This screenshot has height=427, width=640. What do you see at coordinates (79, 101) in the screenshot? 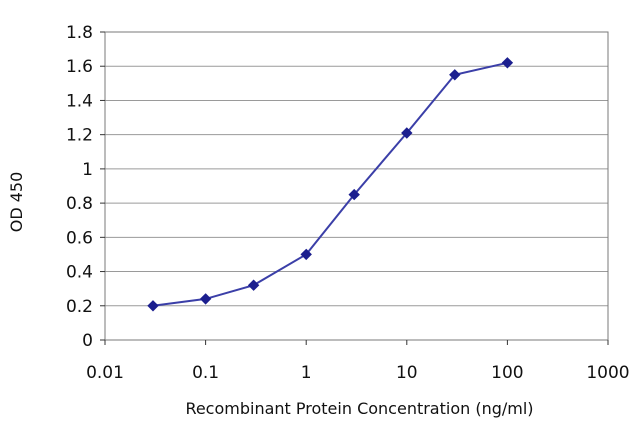
I see `ytick-label-7: 1.4` at bounding box center [79, 101].